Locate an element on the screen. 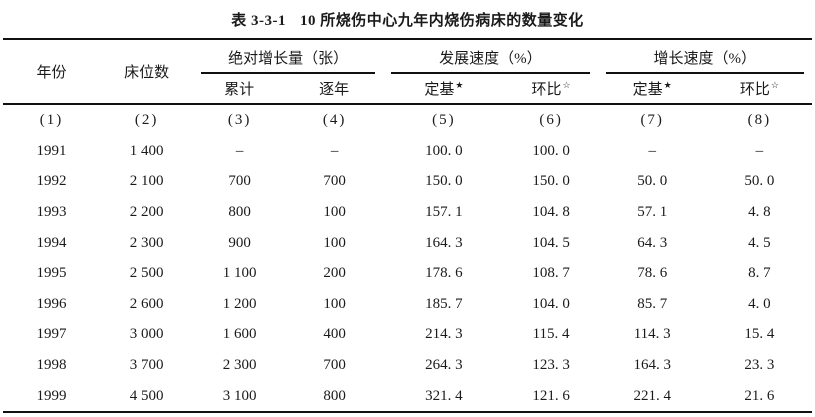 This screenshot has width=815, height=417. cell-growth-chain: 23. 3 is located at coordinates (759, 364).